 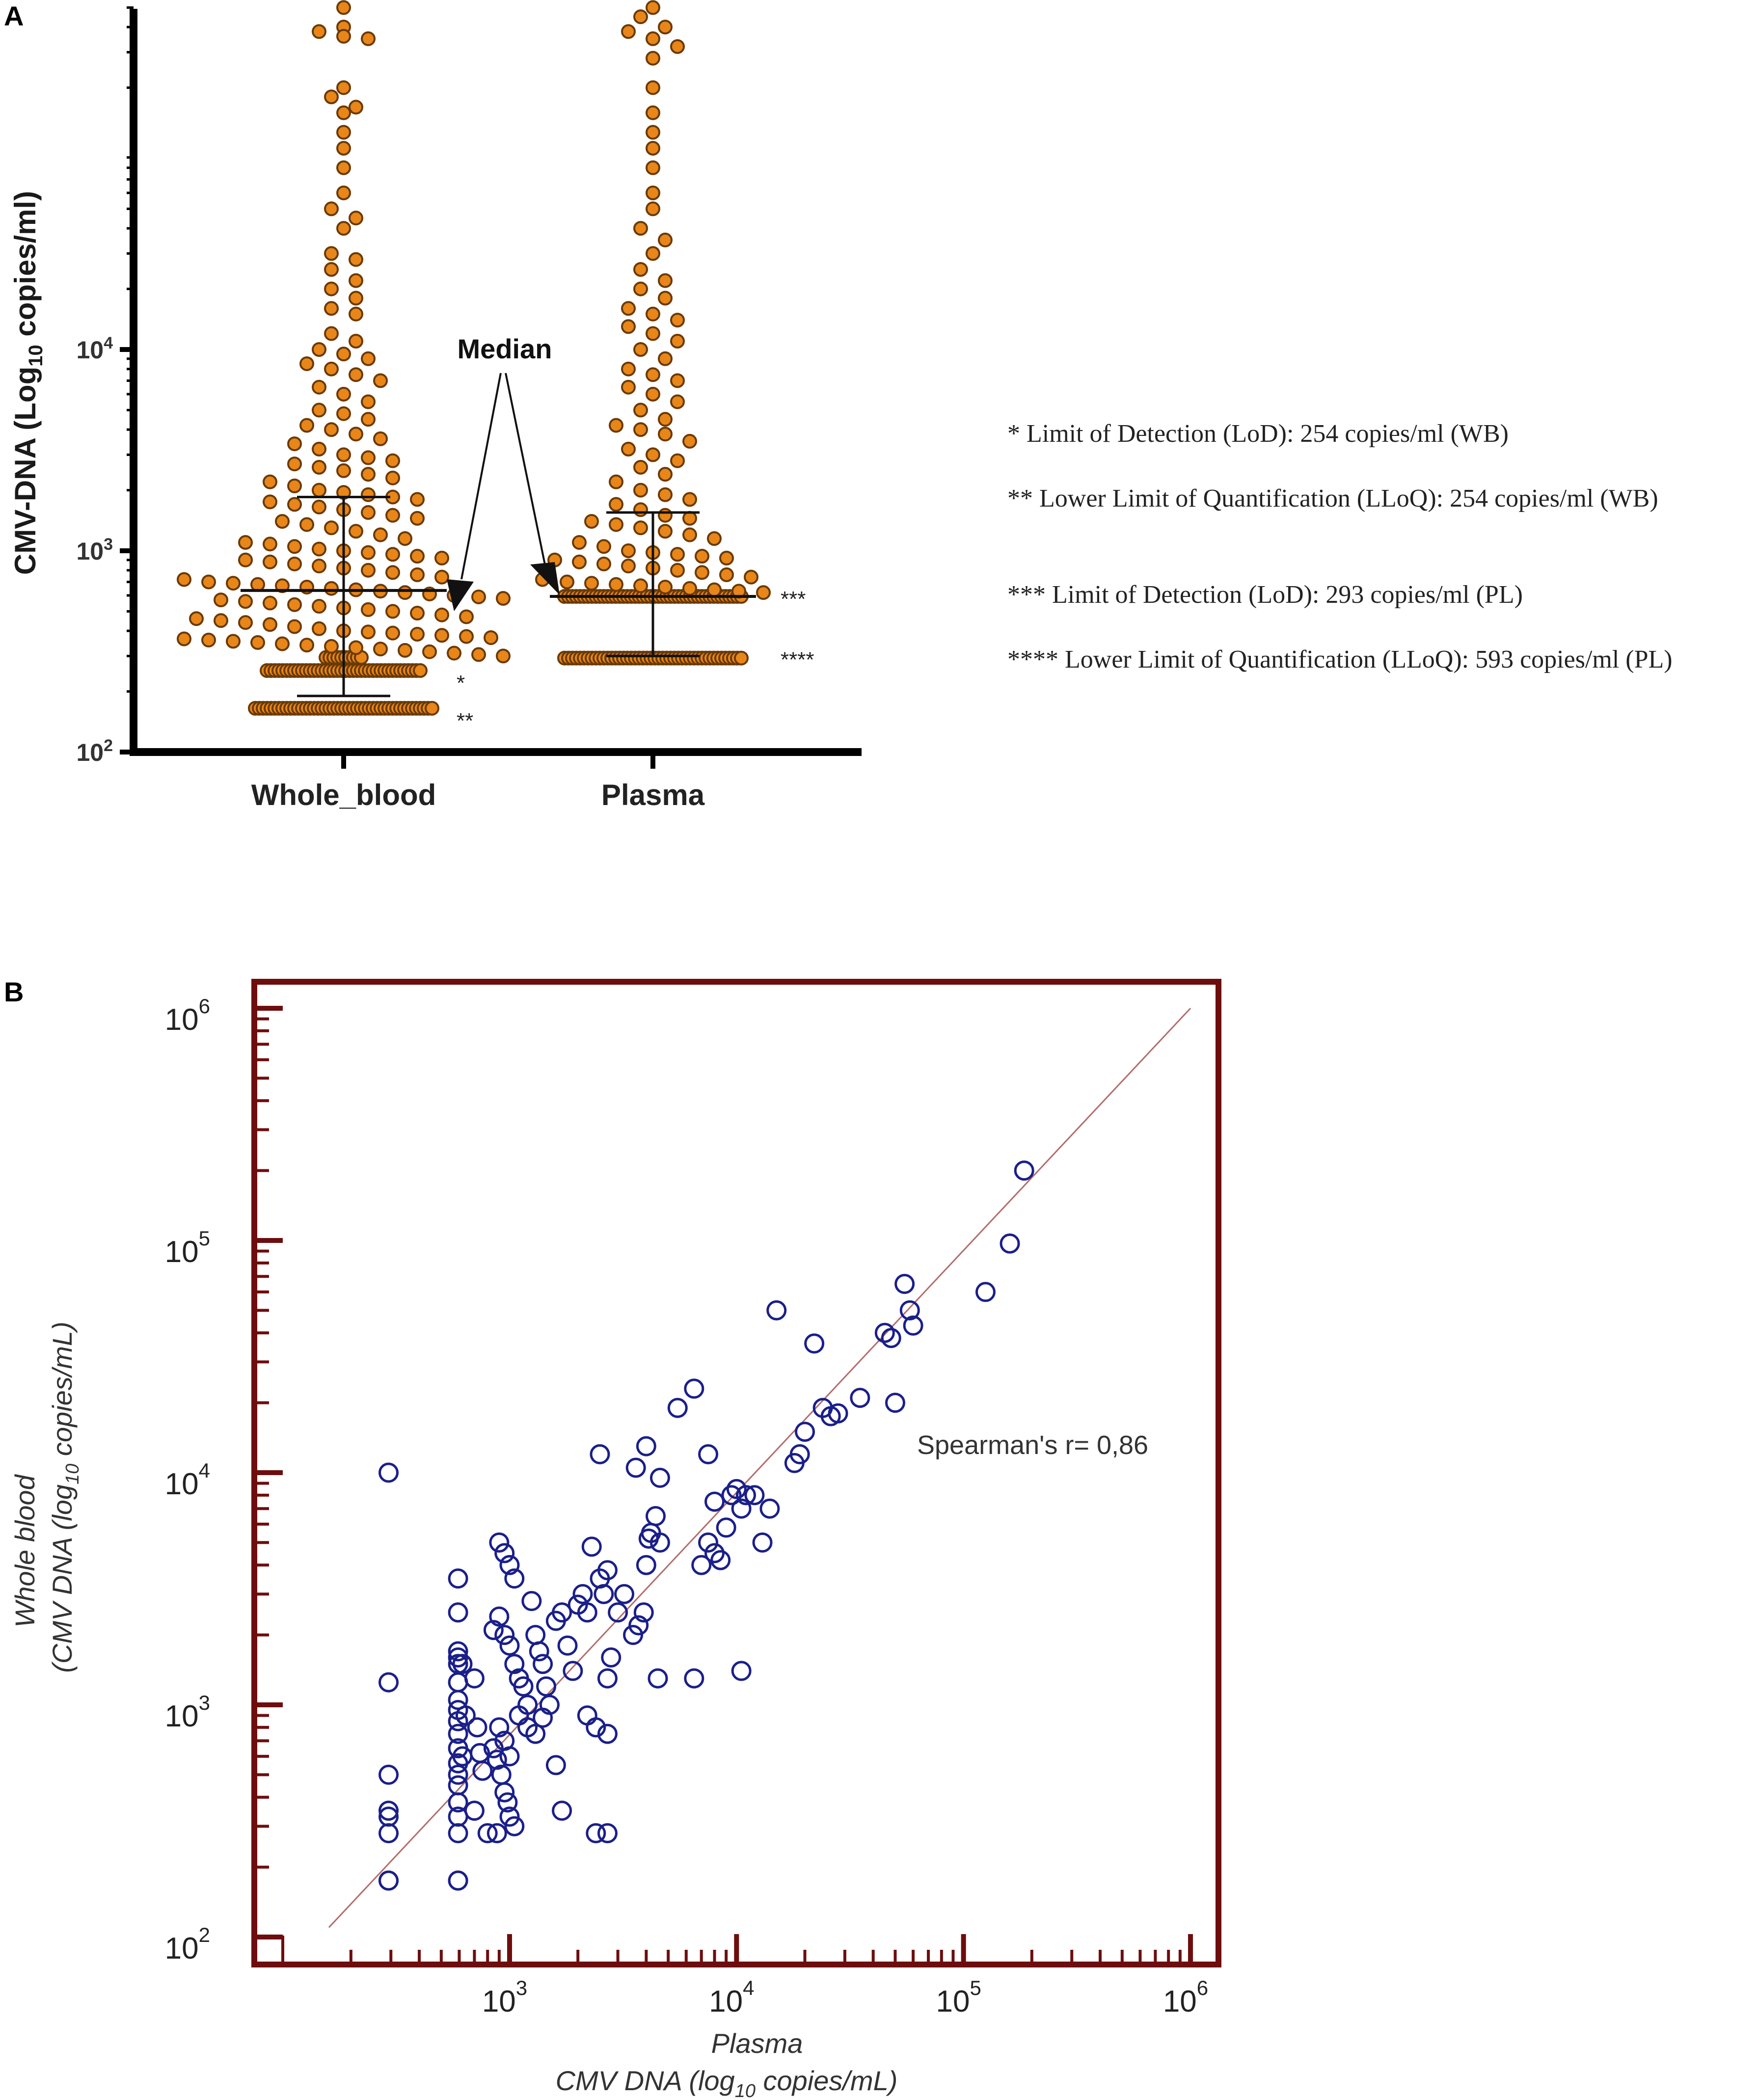 I want to click on panel-a-series-whole_blood: ***, so click(x=344, y=366).